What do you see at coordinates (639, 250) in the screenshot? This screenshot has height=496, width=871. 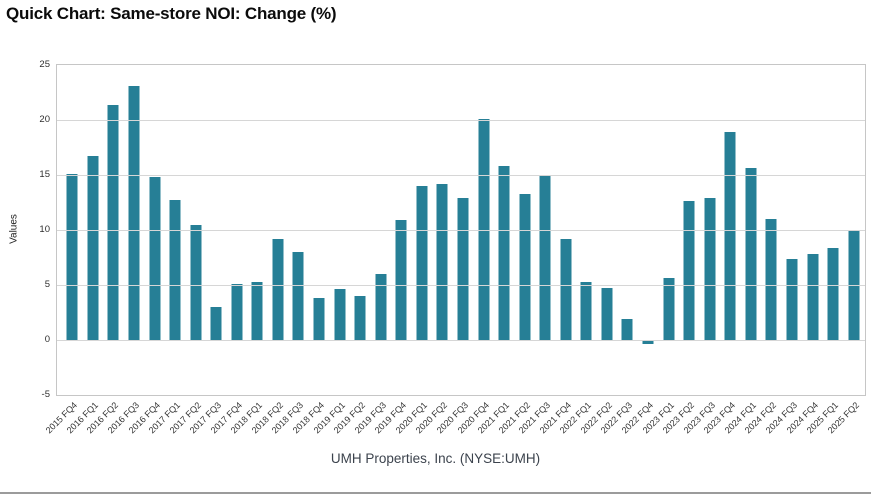 I see `bar-slot: 2022 FQ4` at bounding box center [639, 250].